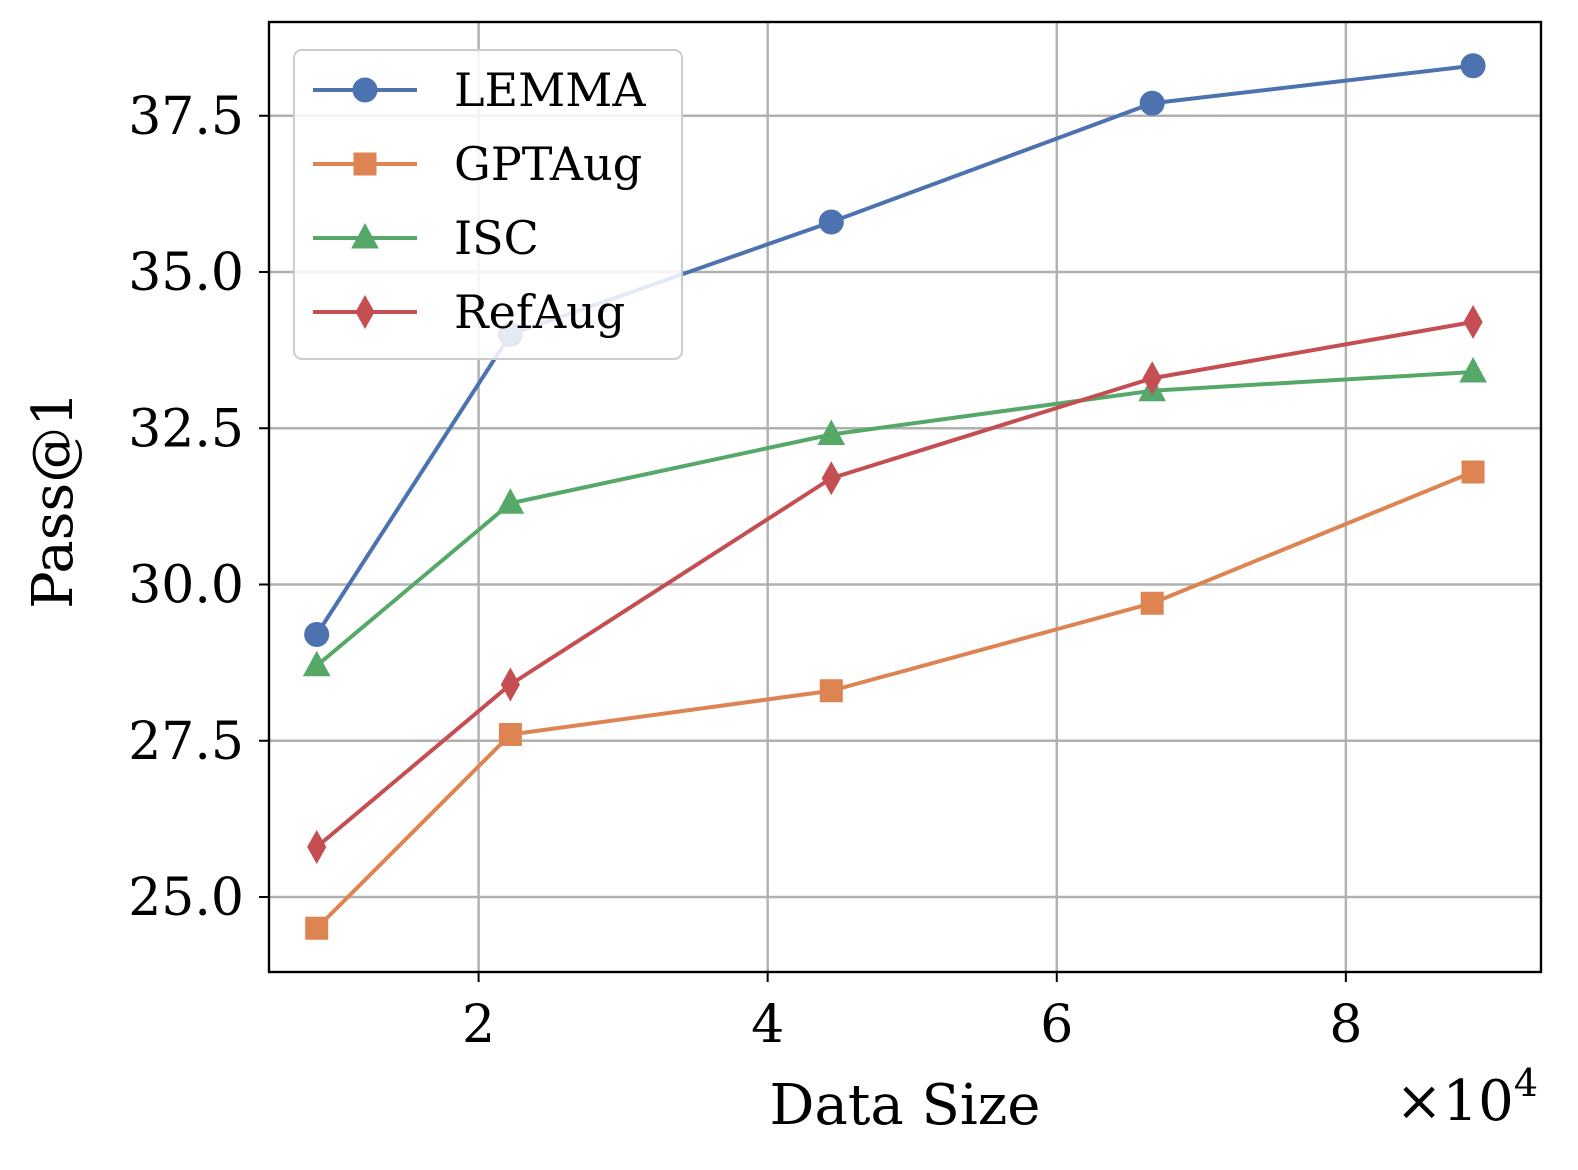 This screenshot has width=1578, height=1170. Describe the element at coordinates (186, 117) in the screenshot. I see `y-tick-label: 37.5` at that location.